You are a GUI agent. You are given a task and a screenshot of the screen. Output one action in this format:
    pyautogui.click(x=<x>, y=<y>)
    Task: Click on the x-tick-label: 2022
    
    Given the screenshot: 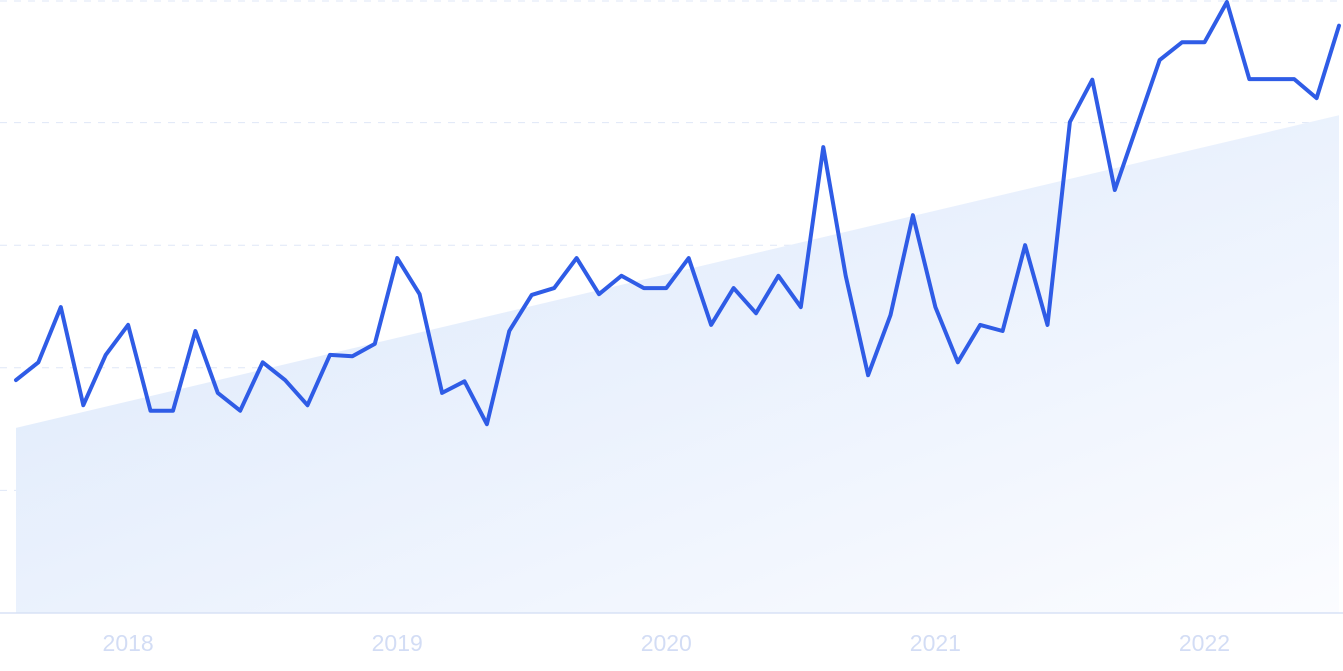 What is the action you would take?
    pyautogui.click(x=1204, y=643)
    